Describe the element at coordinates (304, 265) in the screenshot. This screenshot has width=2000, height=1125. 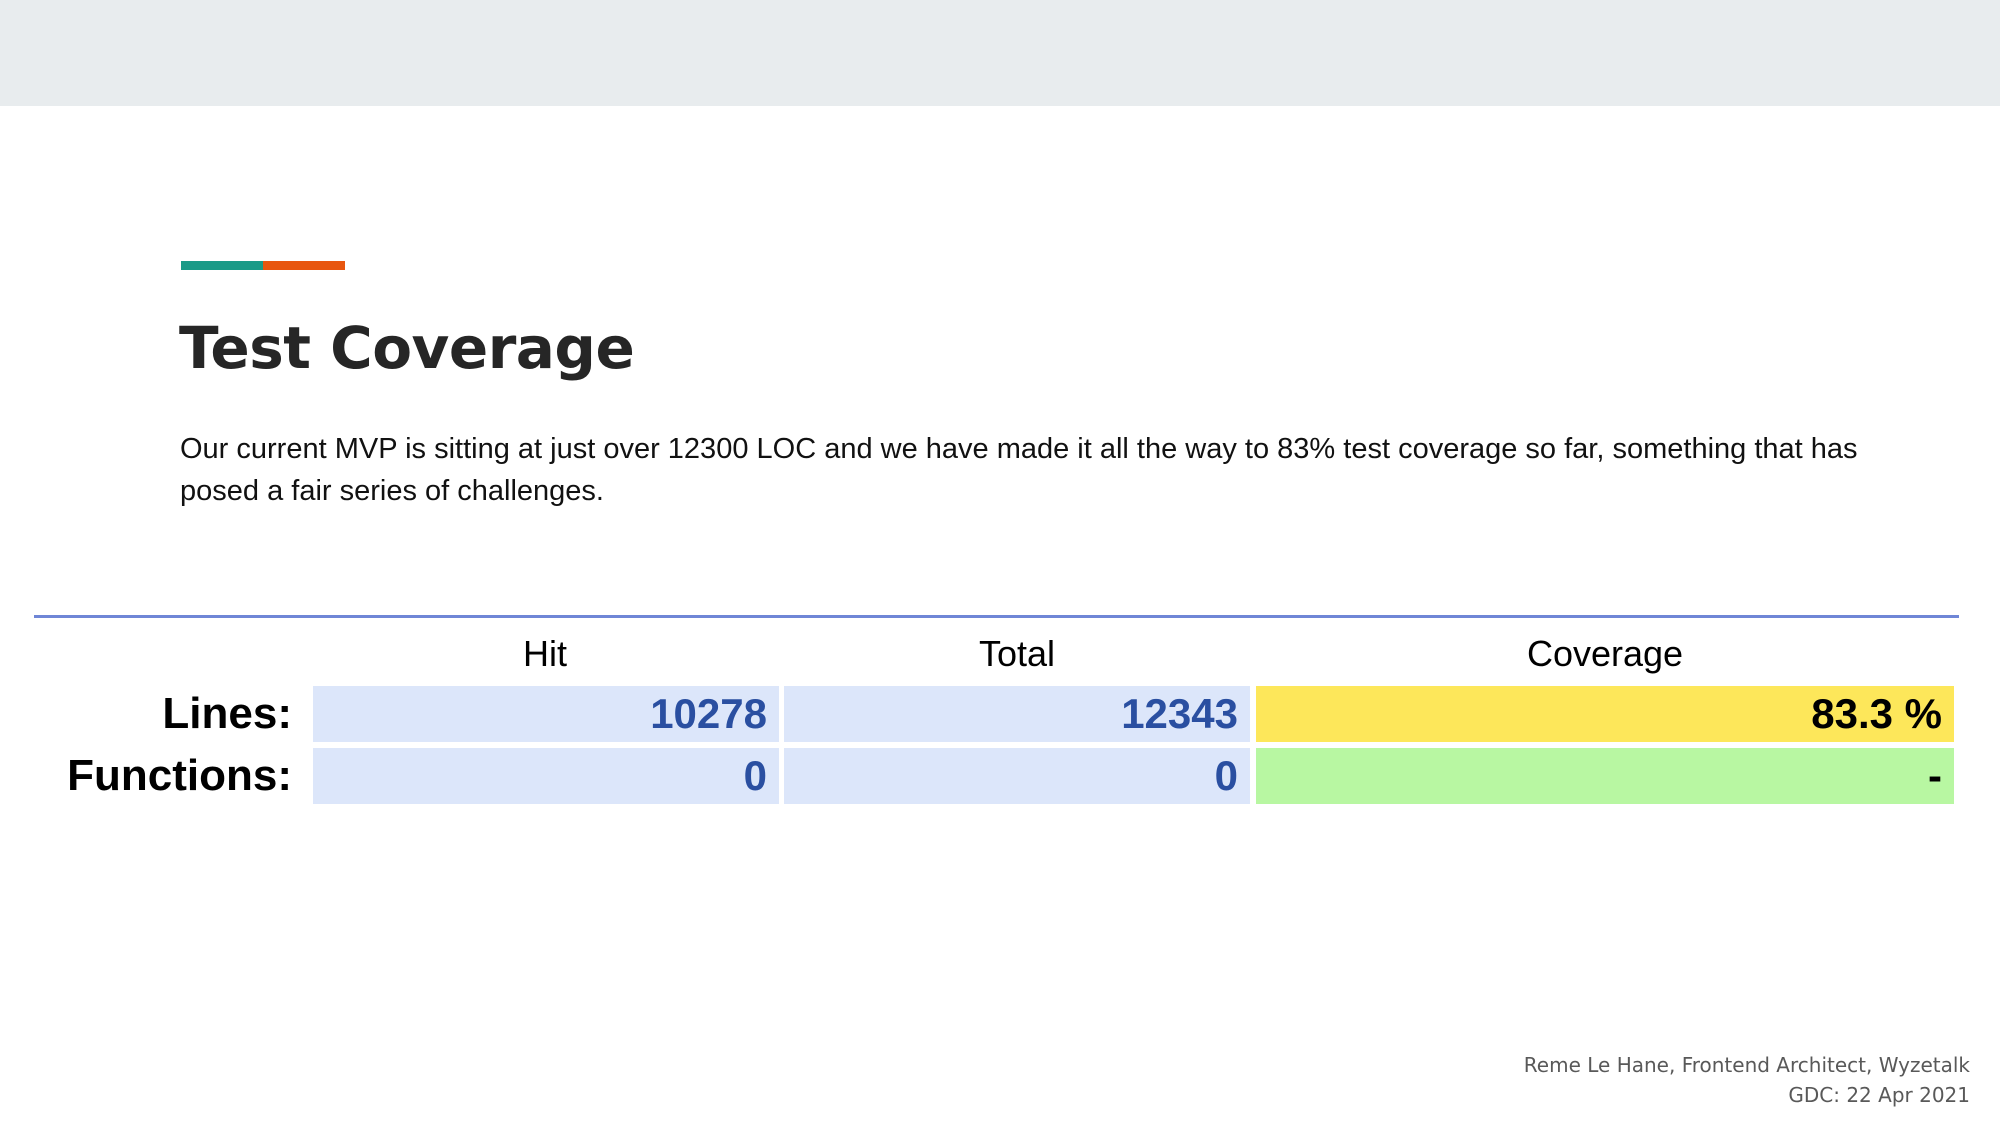
I see `accent-orange-segment` at that location.